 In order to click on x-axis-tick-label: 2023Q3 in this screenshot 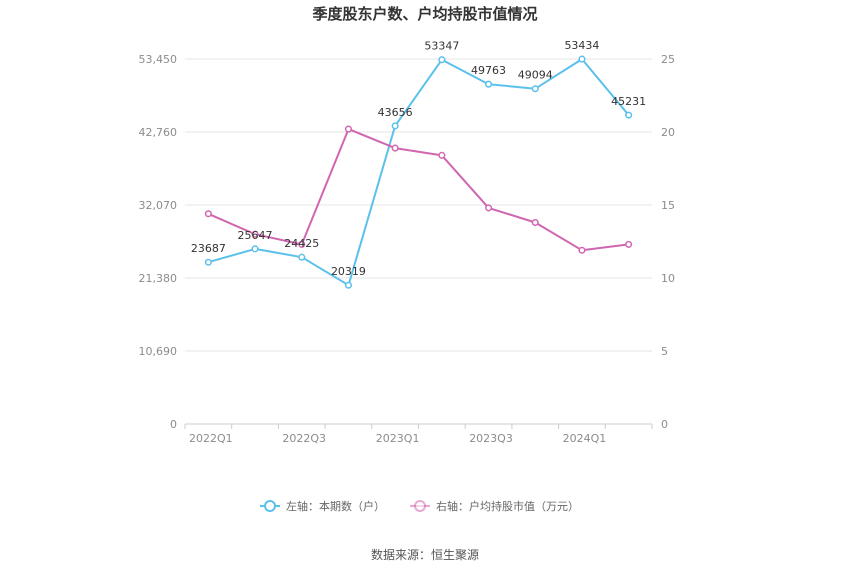, I will do `click(491, 438)`.